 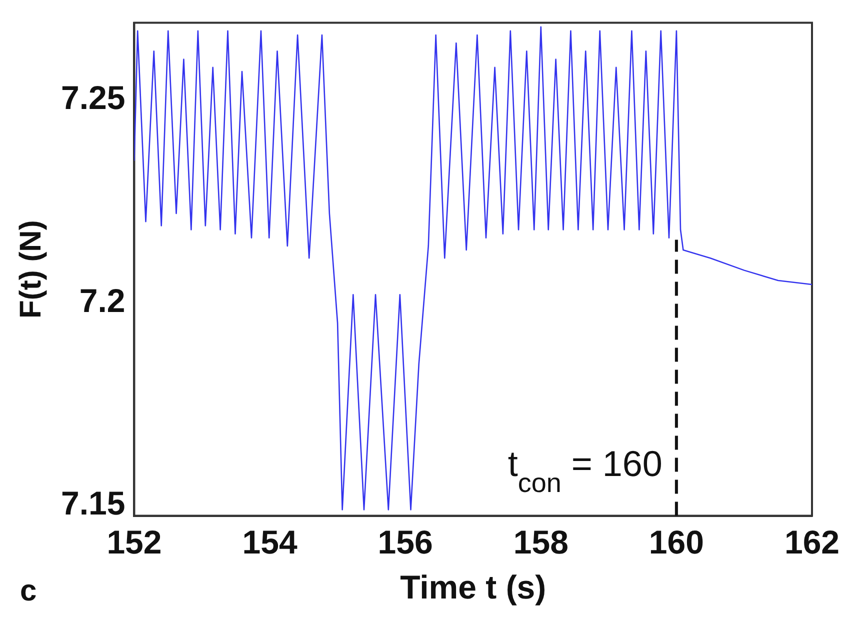 I want to click on x-axis-title: Time t (s), so click(x=473, y=587).